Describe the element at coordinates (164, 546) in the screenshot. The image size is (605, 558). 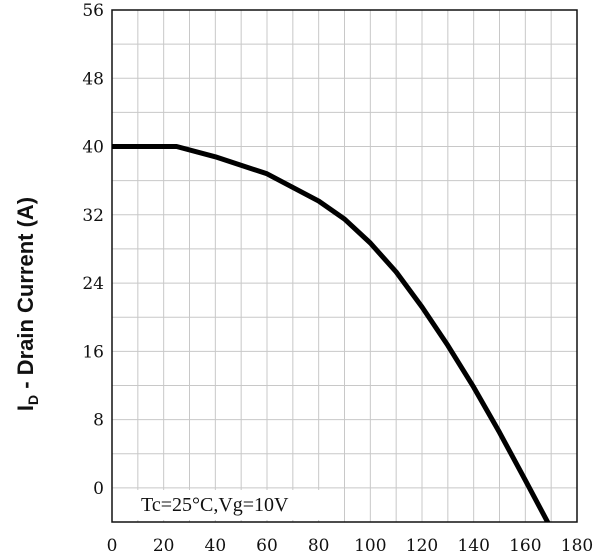
I see `x-tick-label: 20` at that location.